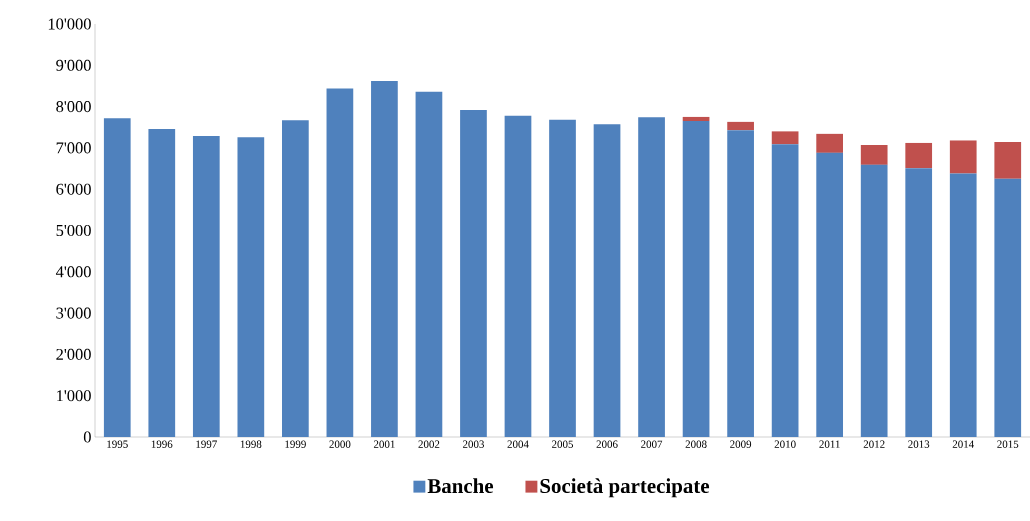 This screenshot has width=1030, height=521. Describe the element at coordinates (460, 486) in the screenshot. I see `legend-label: Banche` at that location.